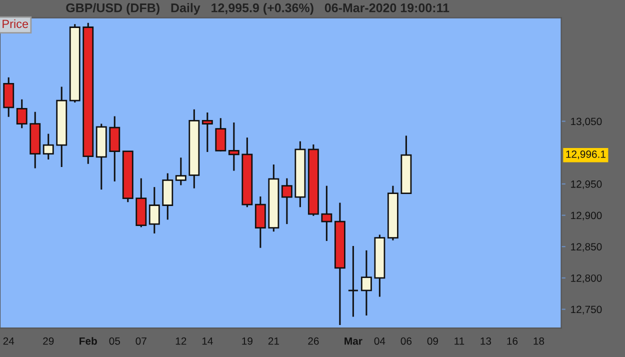 The height and width of the screenshot is (357, 625). Describe the element at coordinates (512, 341) in the screenshot. I see `x-tick-label: 16` at that location.